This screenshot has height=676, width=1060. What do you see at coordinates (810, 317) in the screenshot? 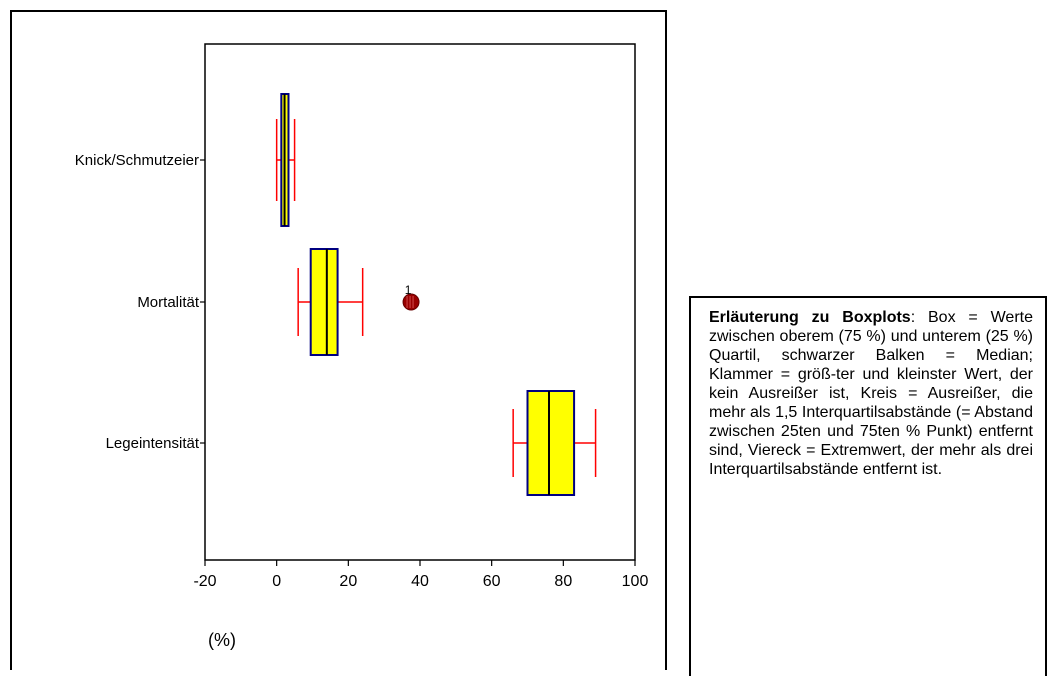
I see `explanation-title: Erläuterung zu Boxplots` at bounding box center [810, 317].